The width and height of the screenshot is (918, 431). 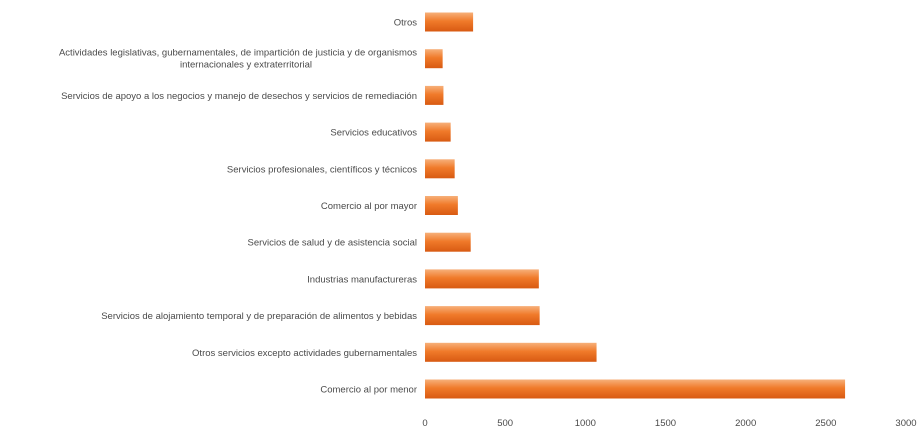 What do you see at coordinates (745, 423) in the screenshot?
I see `x-tick-label: 2000` at bounding box center [745, 423].